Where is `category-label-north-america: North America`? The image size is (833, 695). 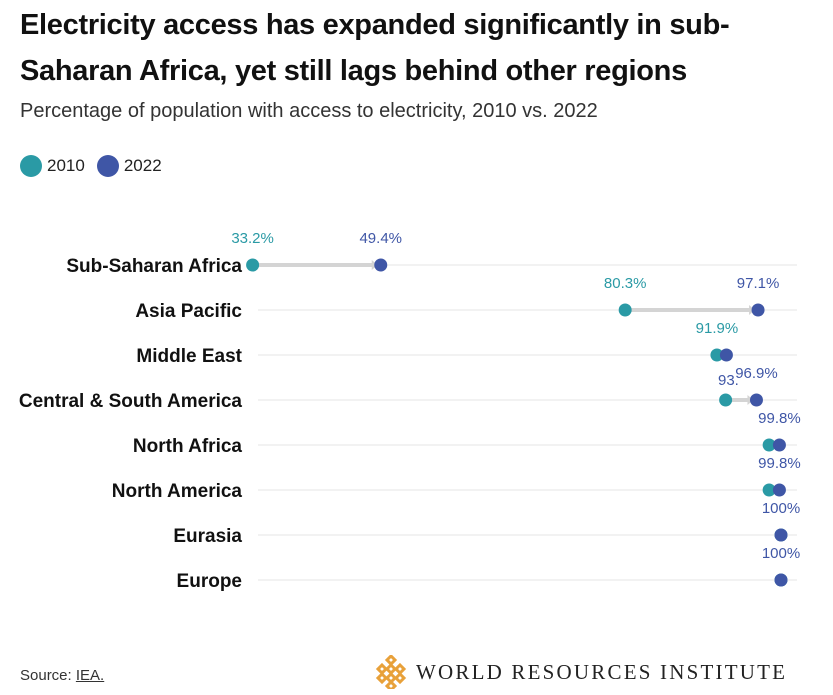
category-label-north-america: North America is located at coordinates (177, 491).